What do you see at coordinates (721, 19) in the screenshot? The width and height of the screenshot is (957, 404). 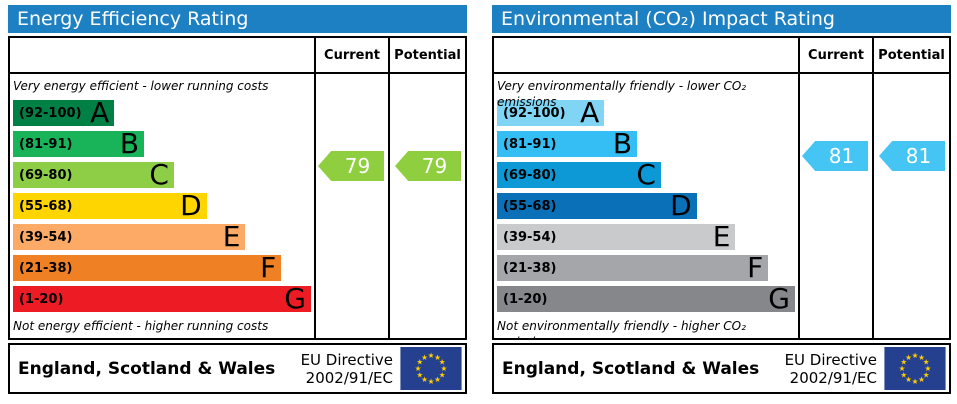 I see `environment-panel-title: Environmental (CO₂) Impact Rating` at bounding box center [721, 19].